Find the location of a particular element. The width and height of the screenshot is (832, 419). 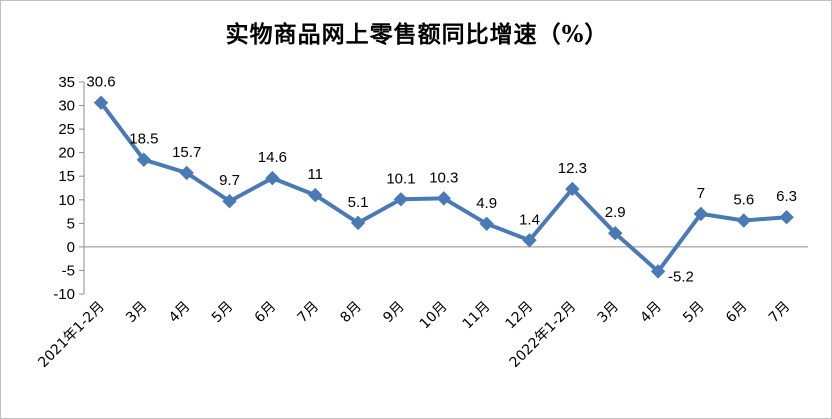

x-tick-label: 2021年1-2月 is located at coordinates (71, 335).